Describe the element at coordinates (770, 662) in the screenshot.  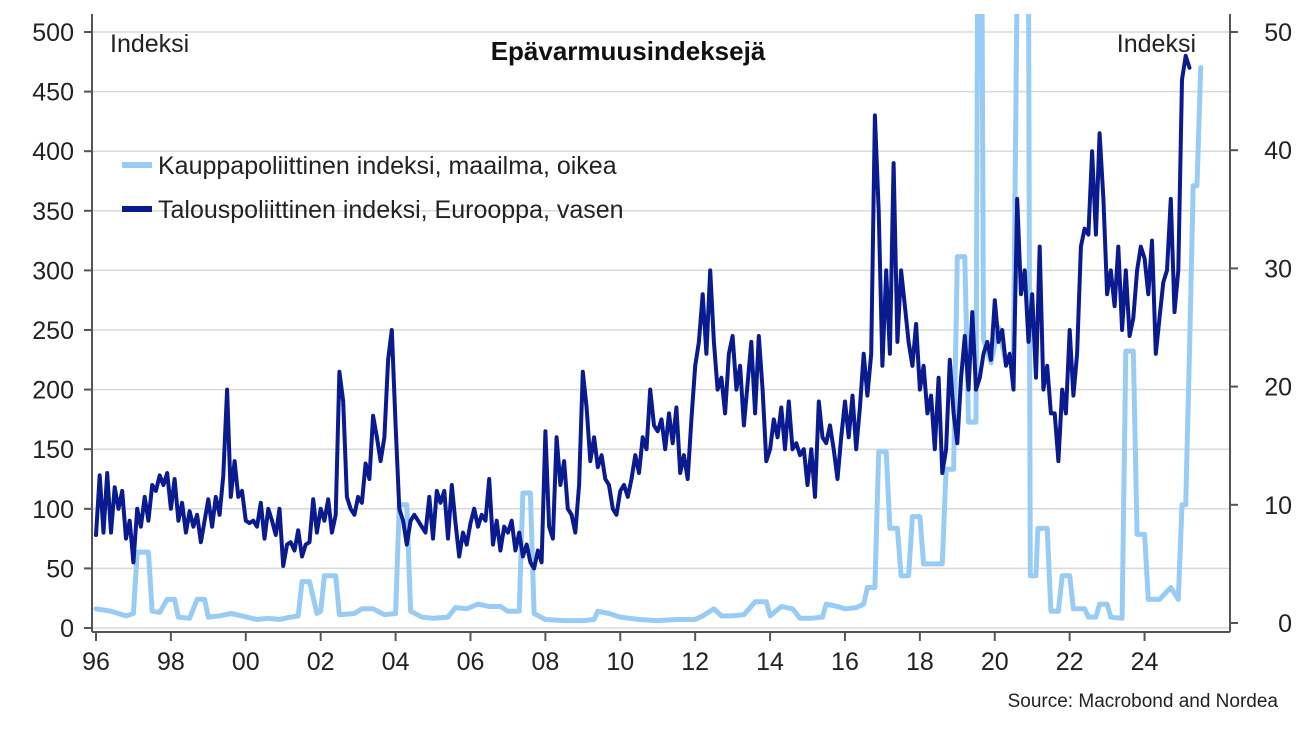
I see `x-tick-label-14: 14` at that location.